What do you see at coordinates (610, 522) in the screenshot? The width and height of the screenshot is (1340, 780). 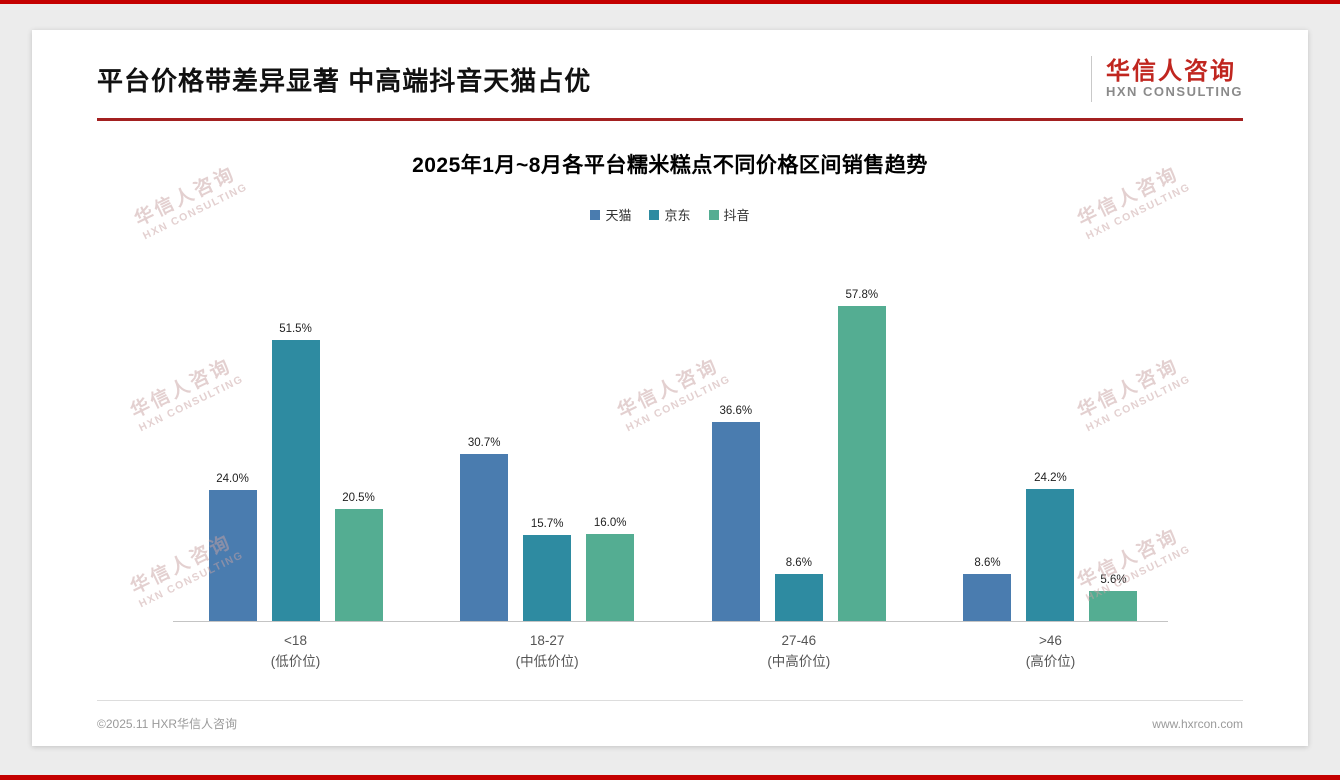 I see `bar-value-label: 16.0%` at bounding box center [610, 522].